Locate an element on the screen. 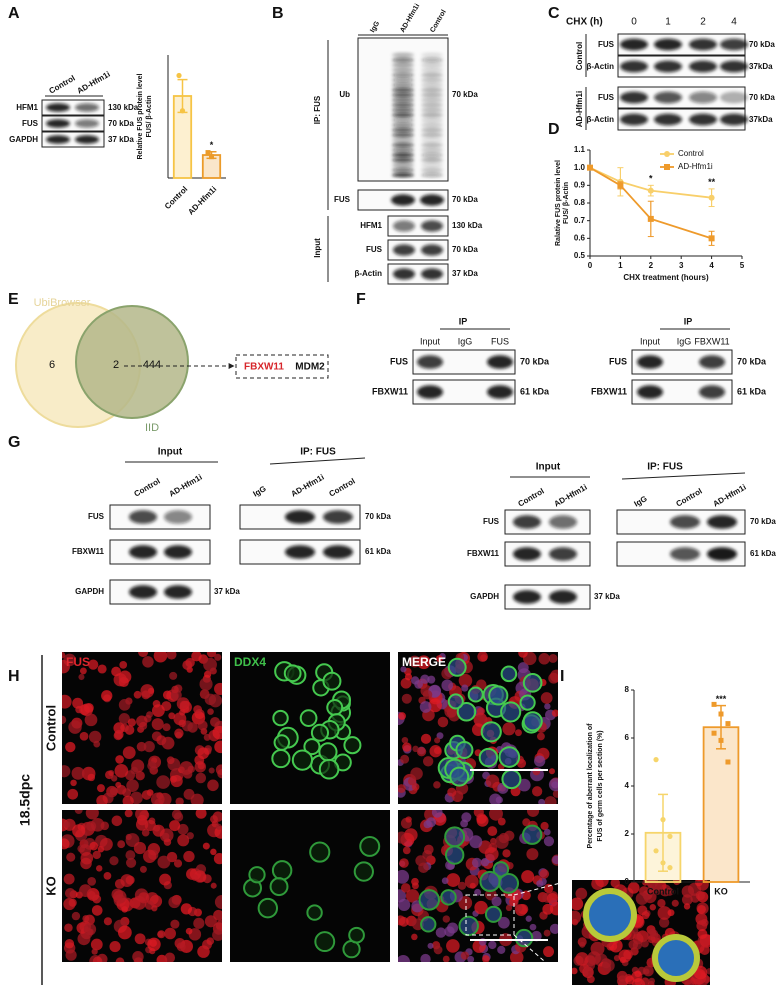  group-label: IP is located at coordinates (463, 321).